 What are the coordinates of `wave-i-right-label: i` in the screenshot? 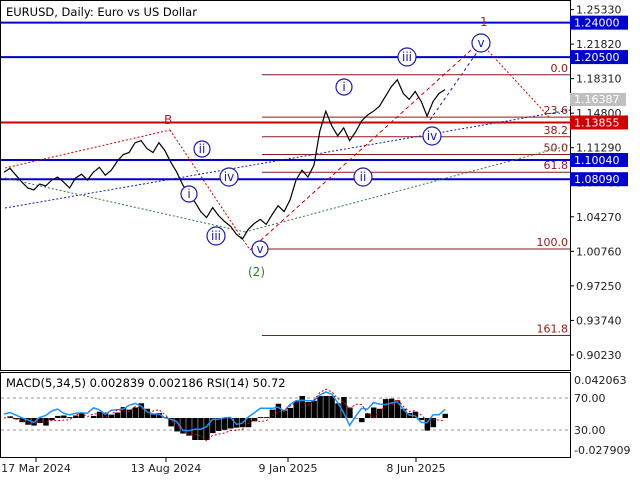 It's located at (343, 87).